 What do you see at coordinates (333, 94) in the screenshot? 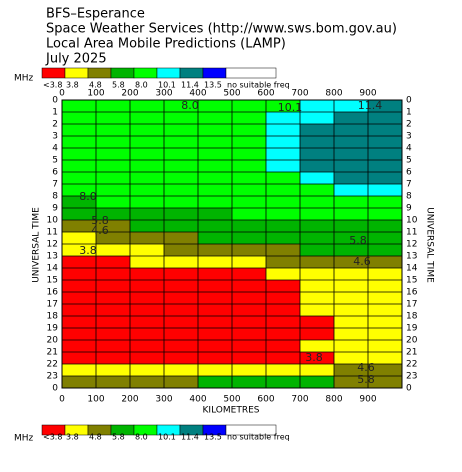
I see `x-tick-label: 800` at bounding box center [333, 94].